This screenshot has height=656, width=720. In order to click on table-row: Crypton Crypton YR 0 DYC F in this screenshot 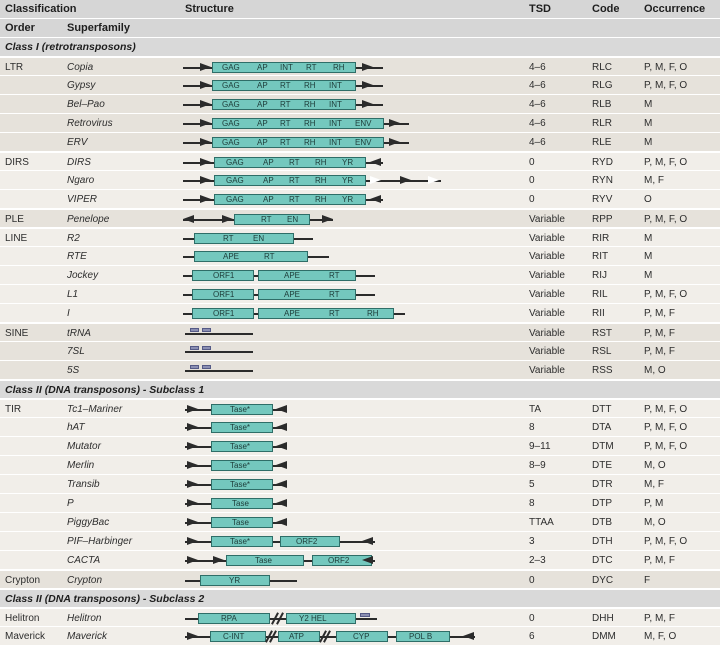, I will do `click(360, 578)`.